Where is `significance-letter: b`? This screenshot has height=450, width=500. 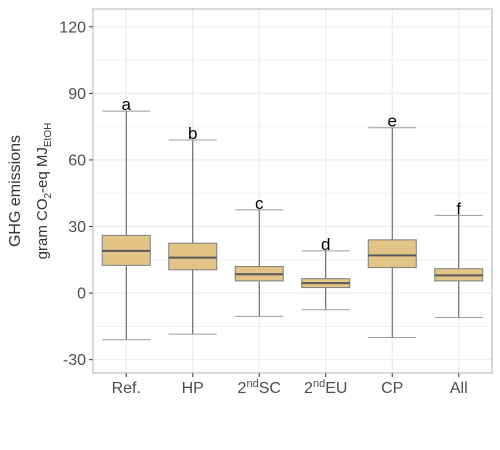 significance-letter: b is located at coordinates (192, 133).